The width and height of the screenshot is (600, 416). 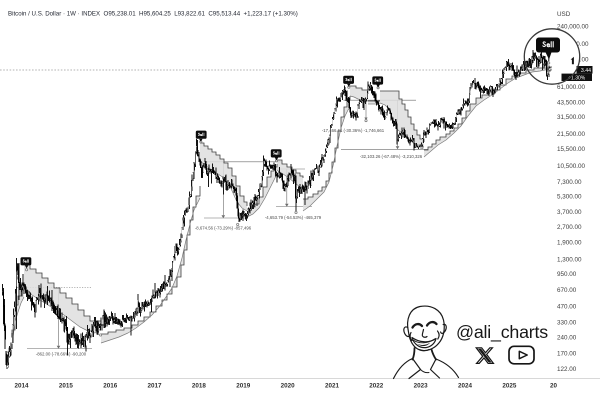 What do you see at coordinates (569, 182) in the screenshot?
I see `svg-text: 7,300.00` at bounding box center [569, 182].